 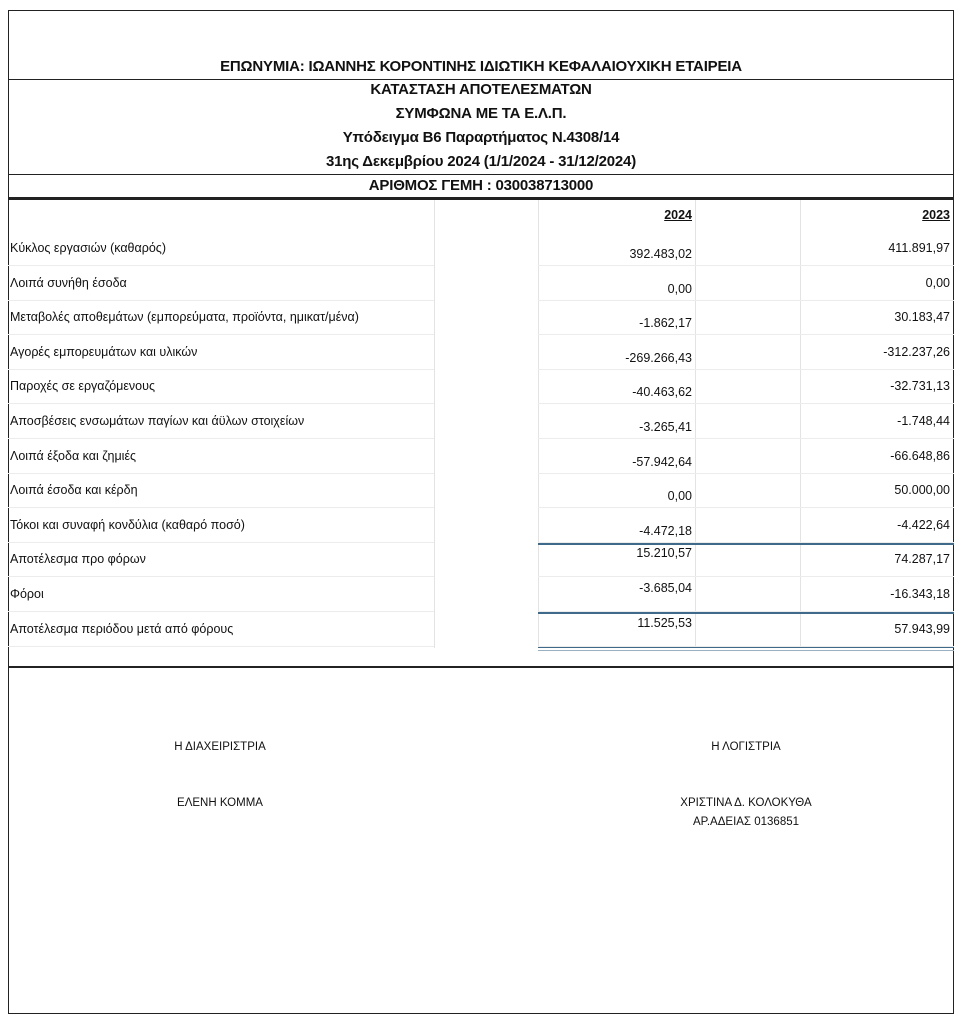 What do you see at coordinates (923, 421) in the screenshot?
I see `value-2023: -1.748,44` at bounding box center [923, 421].